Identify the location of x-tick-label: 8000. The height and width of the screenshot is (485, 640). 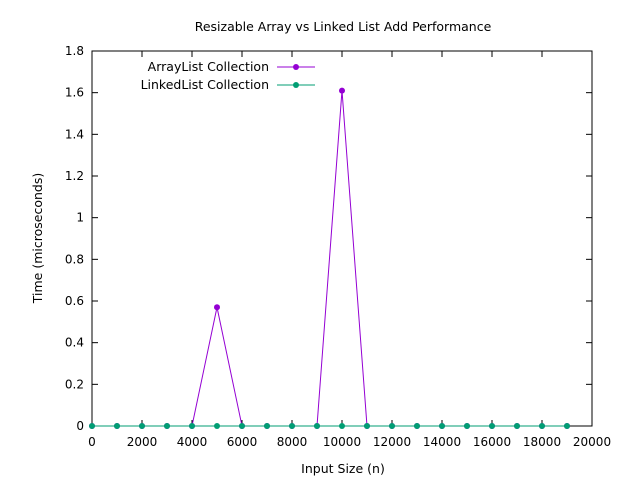
(292, 442).